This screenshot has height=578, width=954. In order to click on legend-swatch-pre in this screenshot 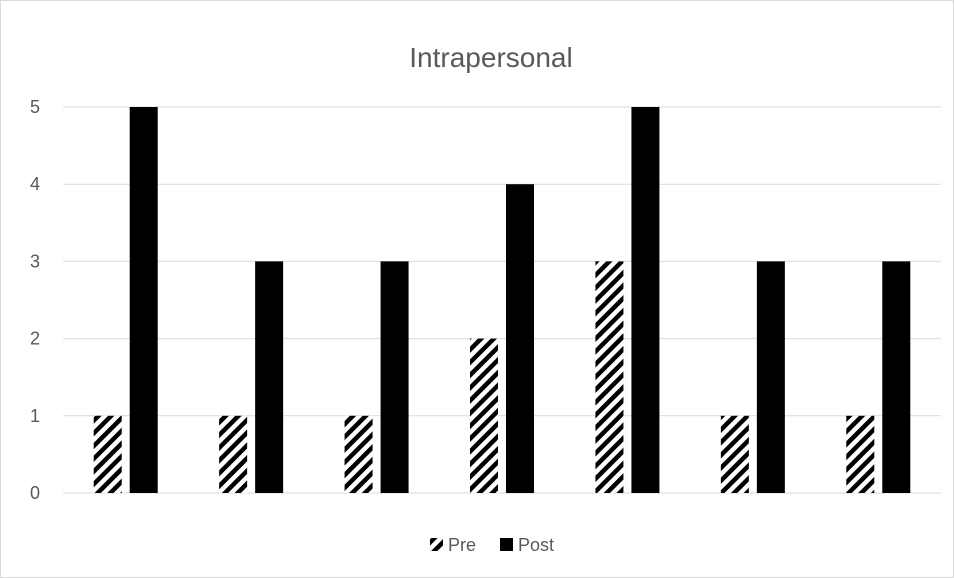, I will do `click(436, 544)`.